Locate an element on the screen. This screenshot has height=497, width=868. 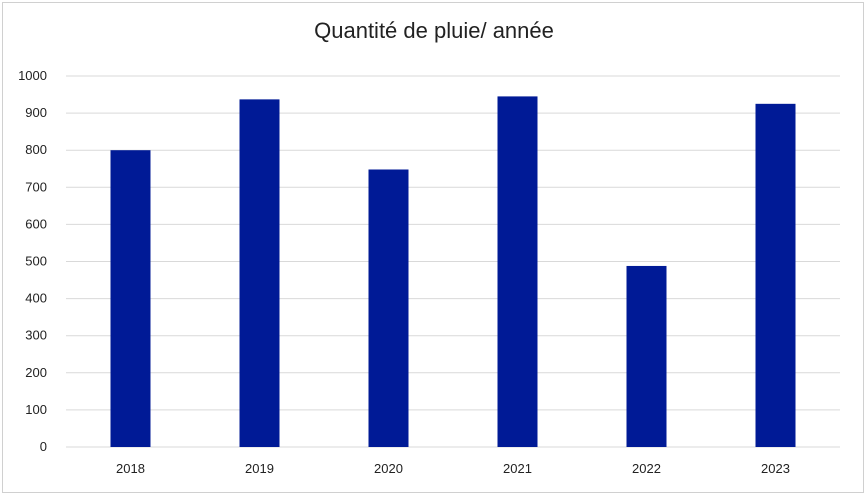
bar-2020 is located at coordinates (388, 308).